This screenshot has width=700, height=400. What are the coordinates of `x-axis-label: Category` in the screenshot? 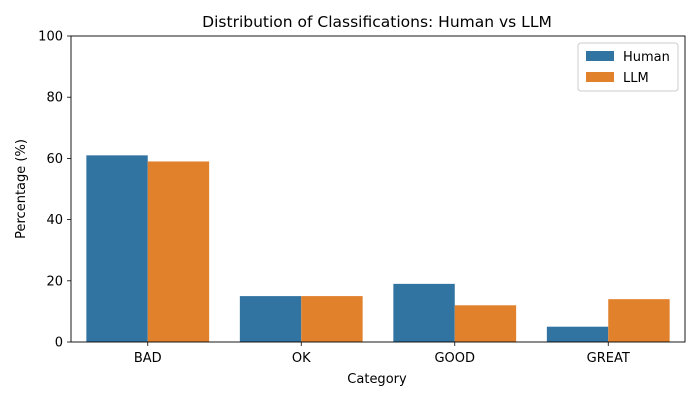 It's located at (377, 379).